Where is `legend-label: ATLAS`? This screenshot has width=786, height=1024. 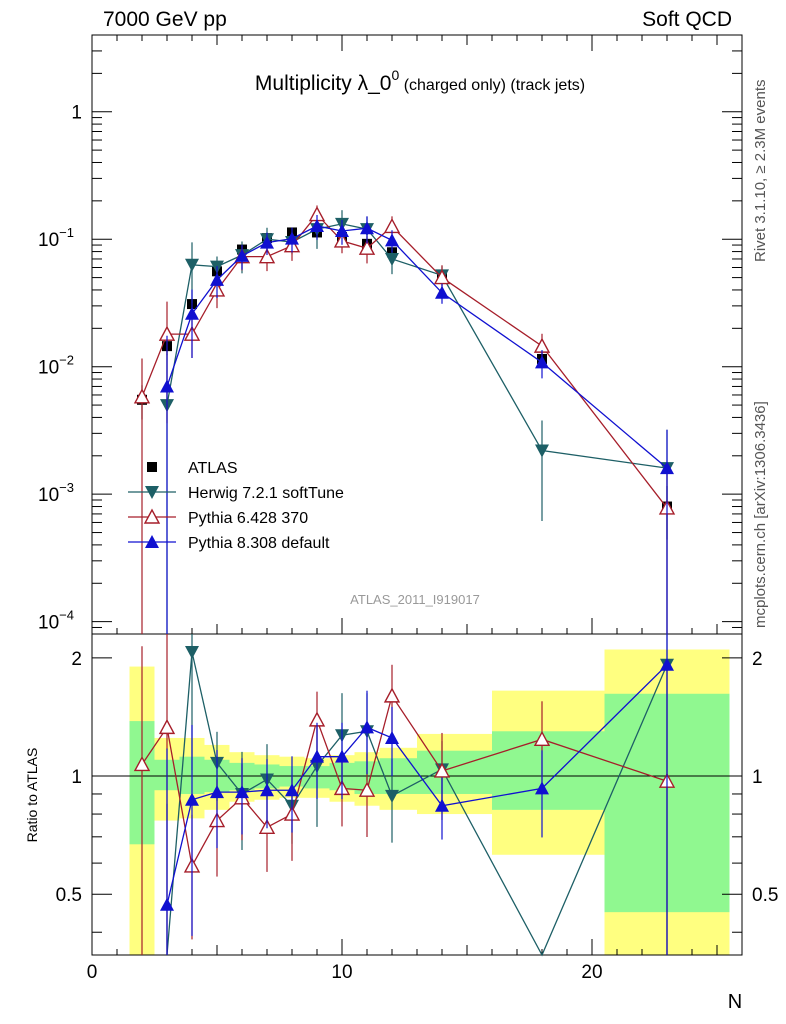 legend-label: ATLAS is located at coordinates (213, 468).